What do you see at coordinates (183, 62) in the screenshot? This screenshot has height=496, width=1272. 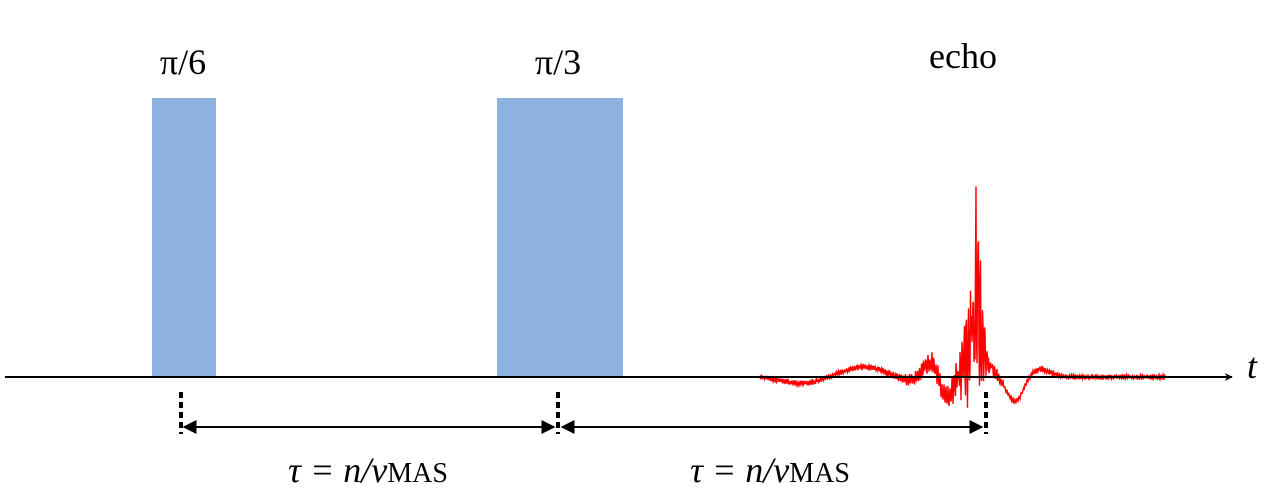 I see `pulse-label: π/6` at bounding box center [183, 62].